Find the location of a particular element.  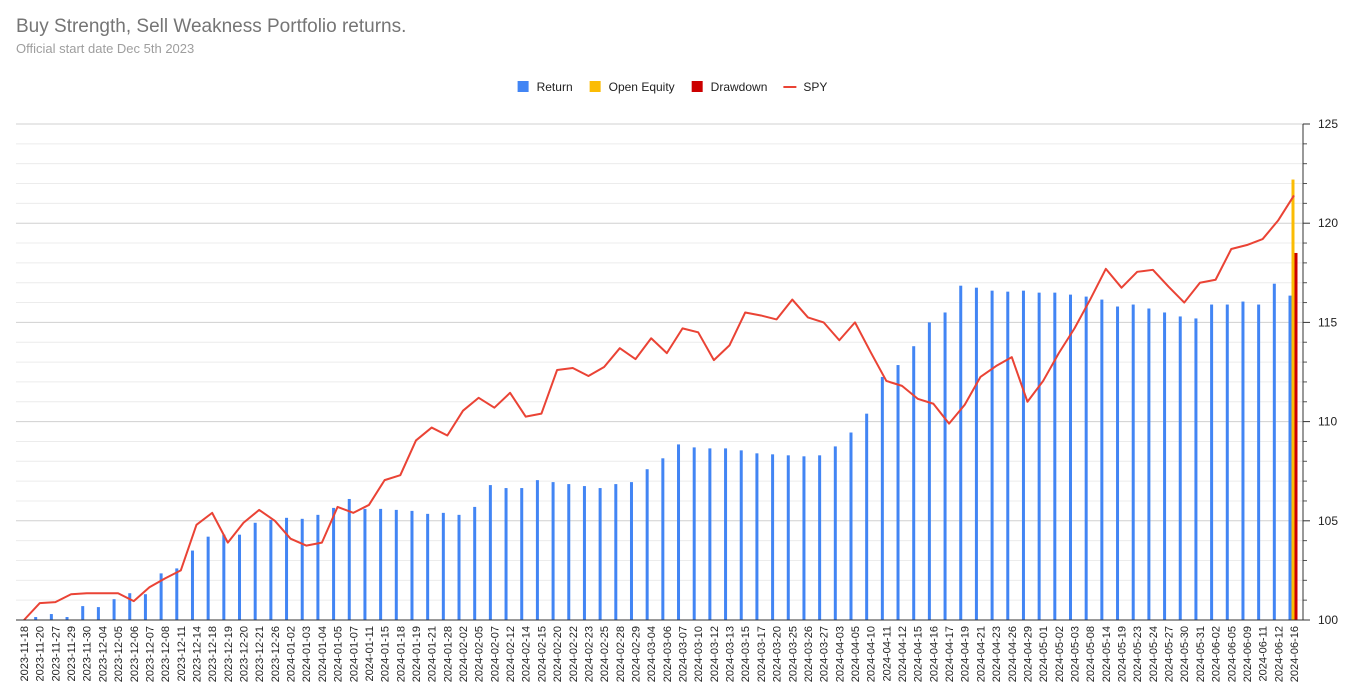

x-tick-label: 2024-03-25 is located at coordinates (793, 654).